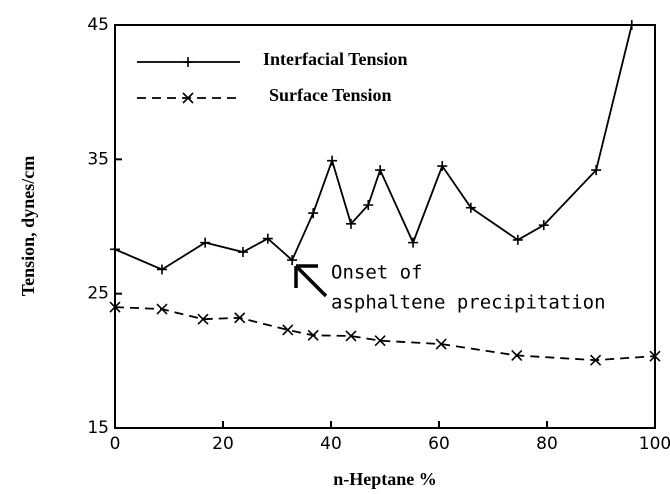  I want to click on x-tick-label: 60, so click(439, 444).